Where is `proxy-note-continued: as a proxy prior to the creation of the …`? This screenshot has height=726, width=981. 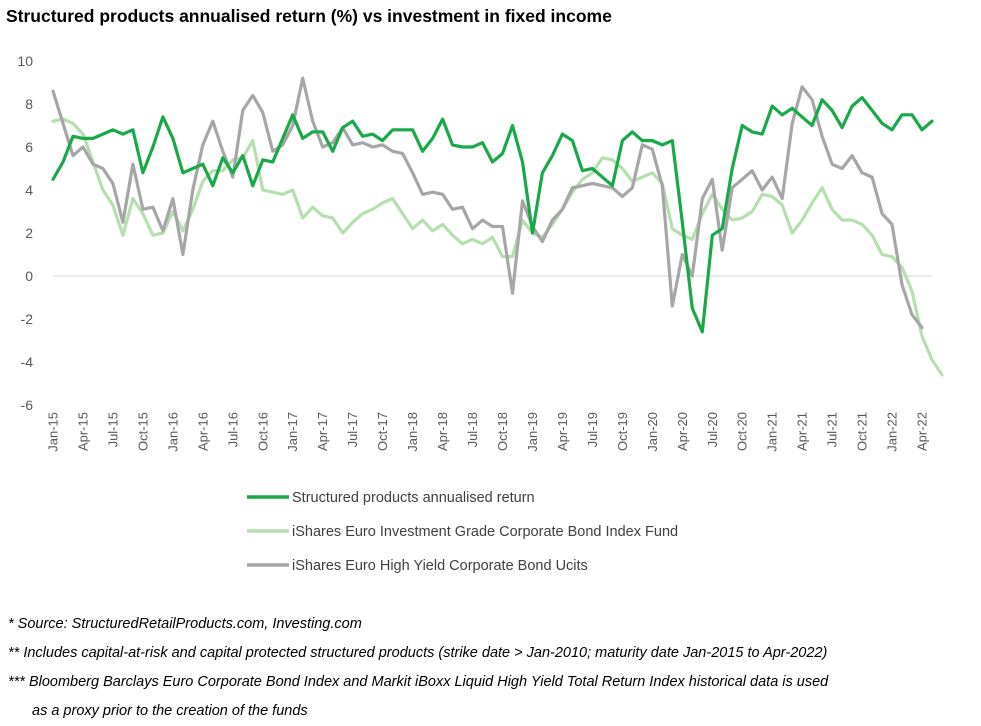
proxy-note-continued: as a proxy prior to the creation of the … is located at coordinates (170, 711).